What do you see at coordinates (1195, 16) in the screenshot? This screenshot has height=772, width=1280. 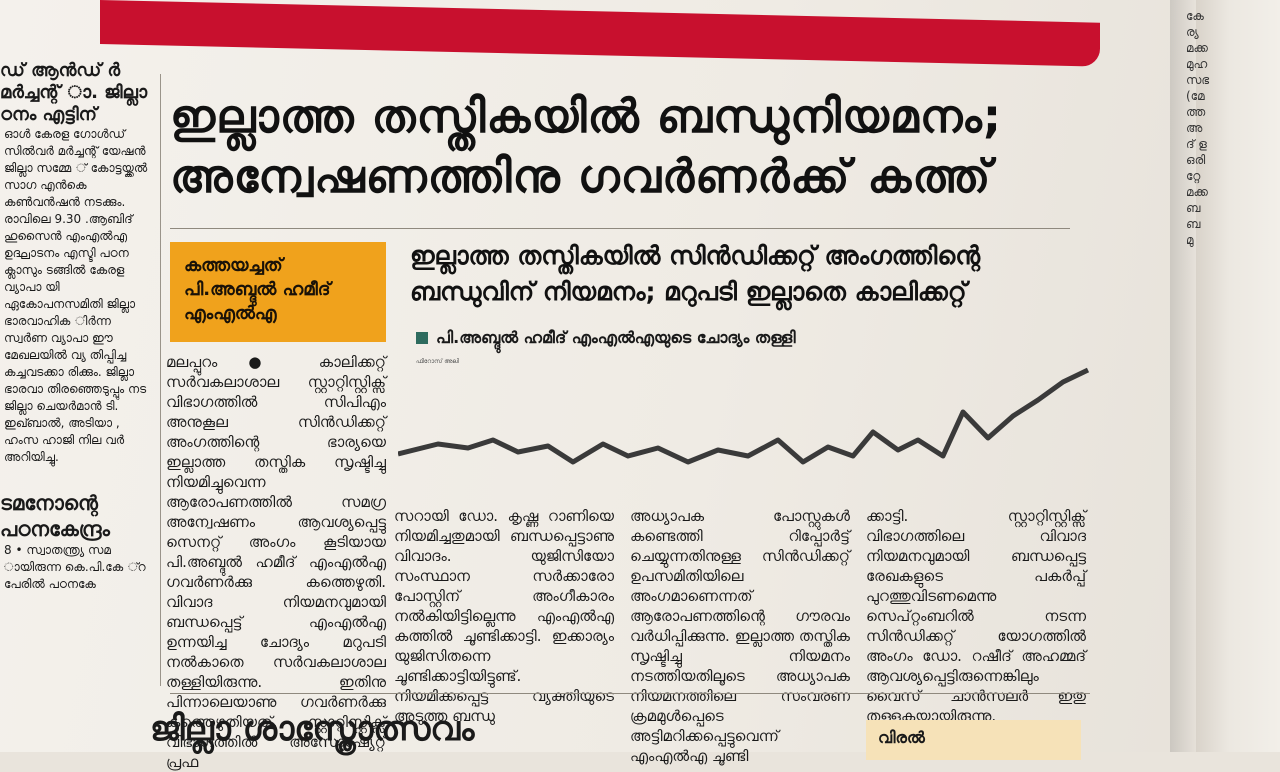 I see `fragment: കേ` at bounding box center [1195, 16].